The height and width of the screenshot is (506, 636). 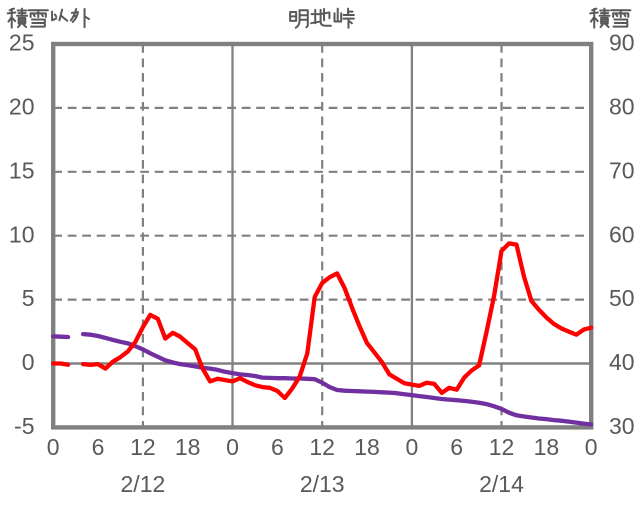 I want to click on svg-text: -5, so click(x=24, y=426).